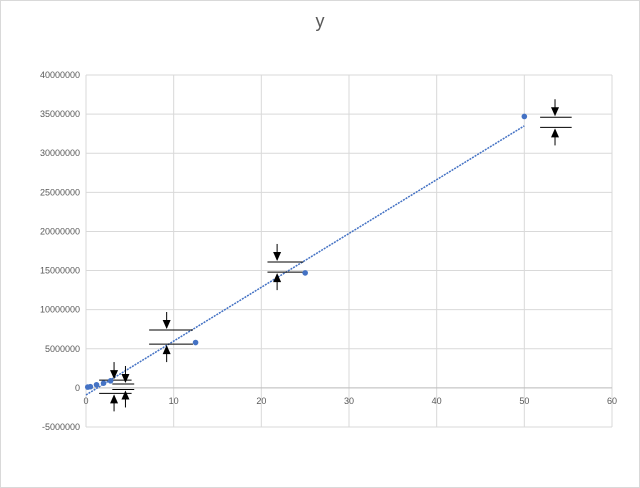 The image size is (640, 488). Describe the element at coordinates (60, 192) in the screenshot. I see `y-tick-label: 25000000` at that location.